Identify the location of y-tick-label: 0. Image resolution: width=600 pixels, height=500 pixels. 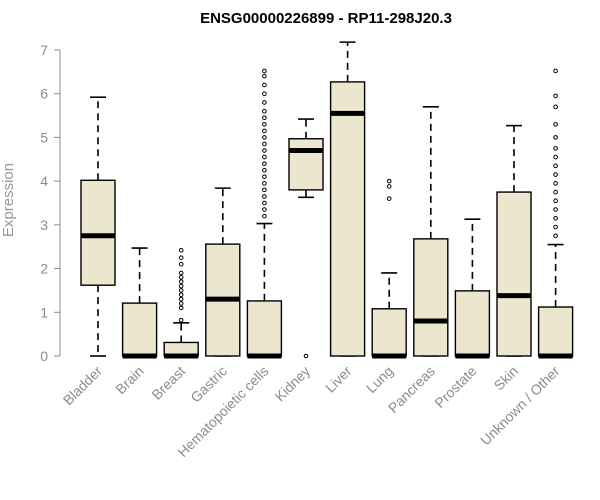
(44, 356).